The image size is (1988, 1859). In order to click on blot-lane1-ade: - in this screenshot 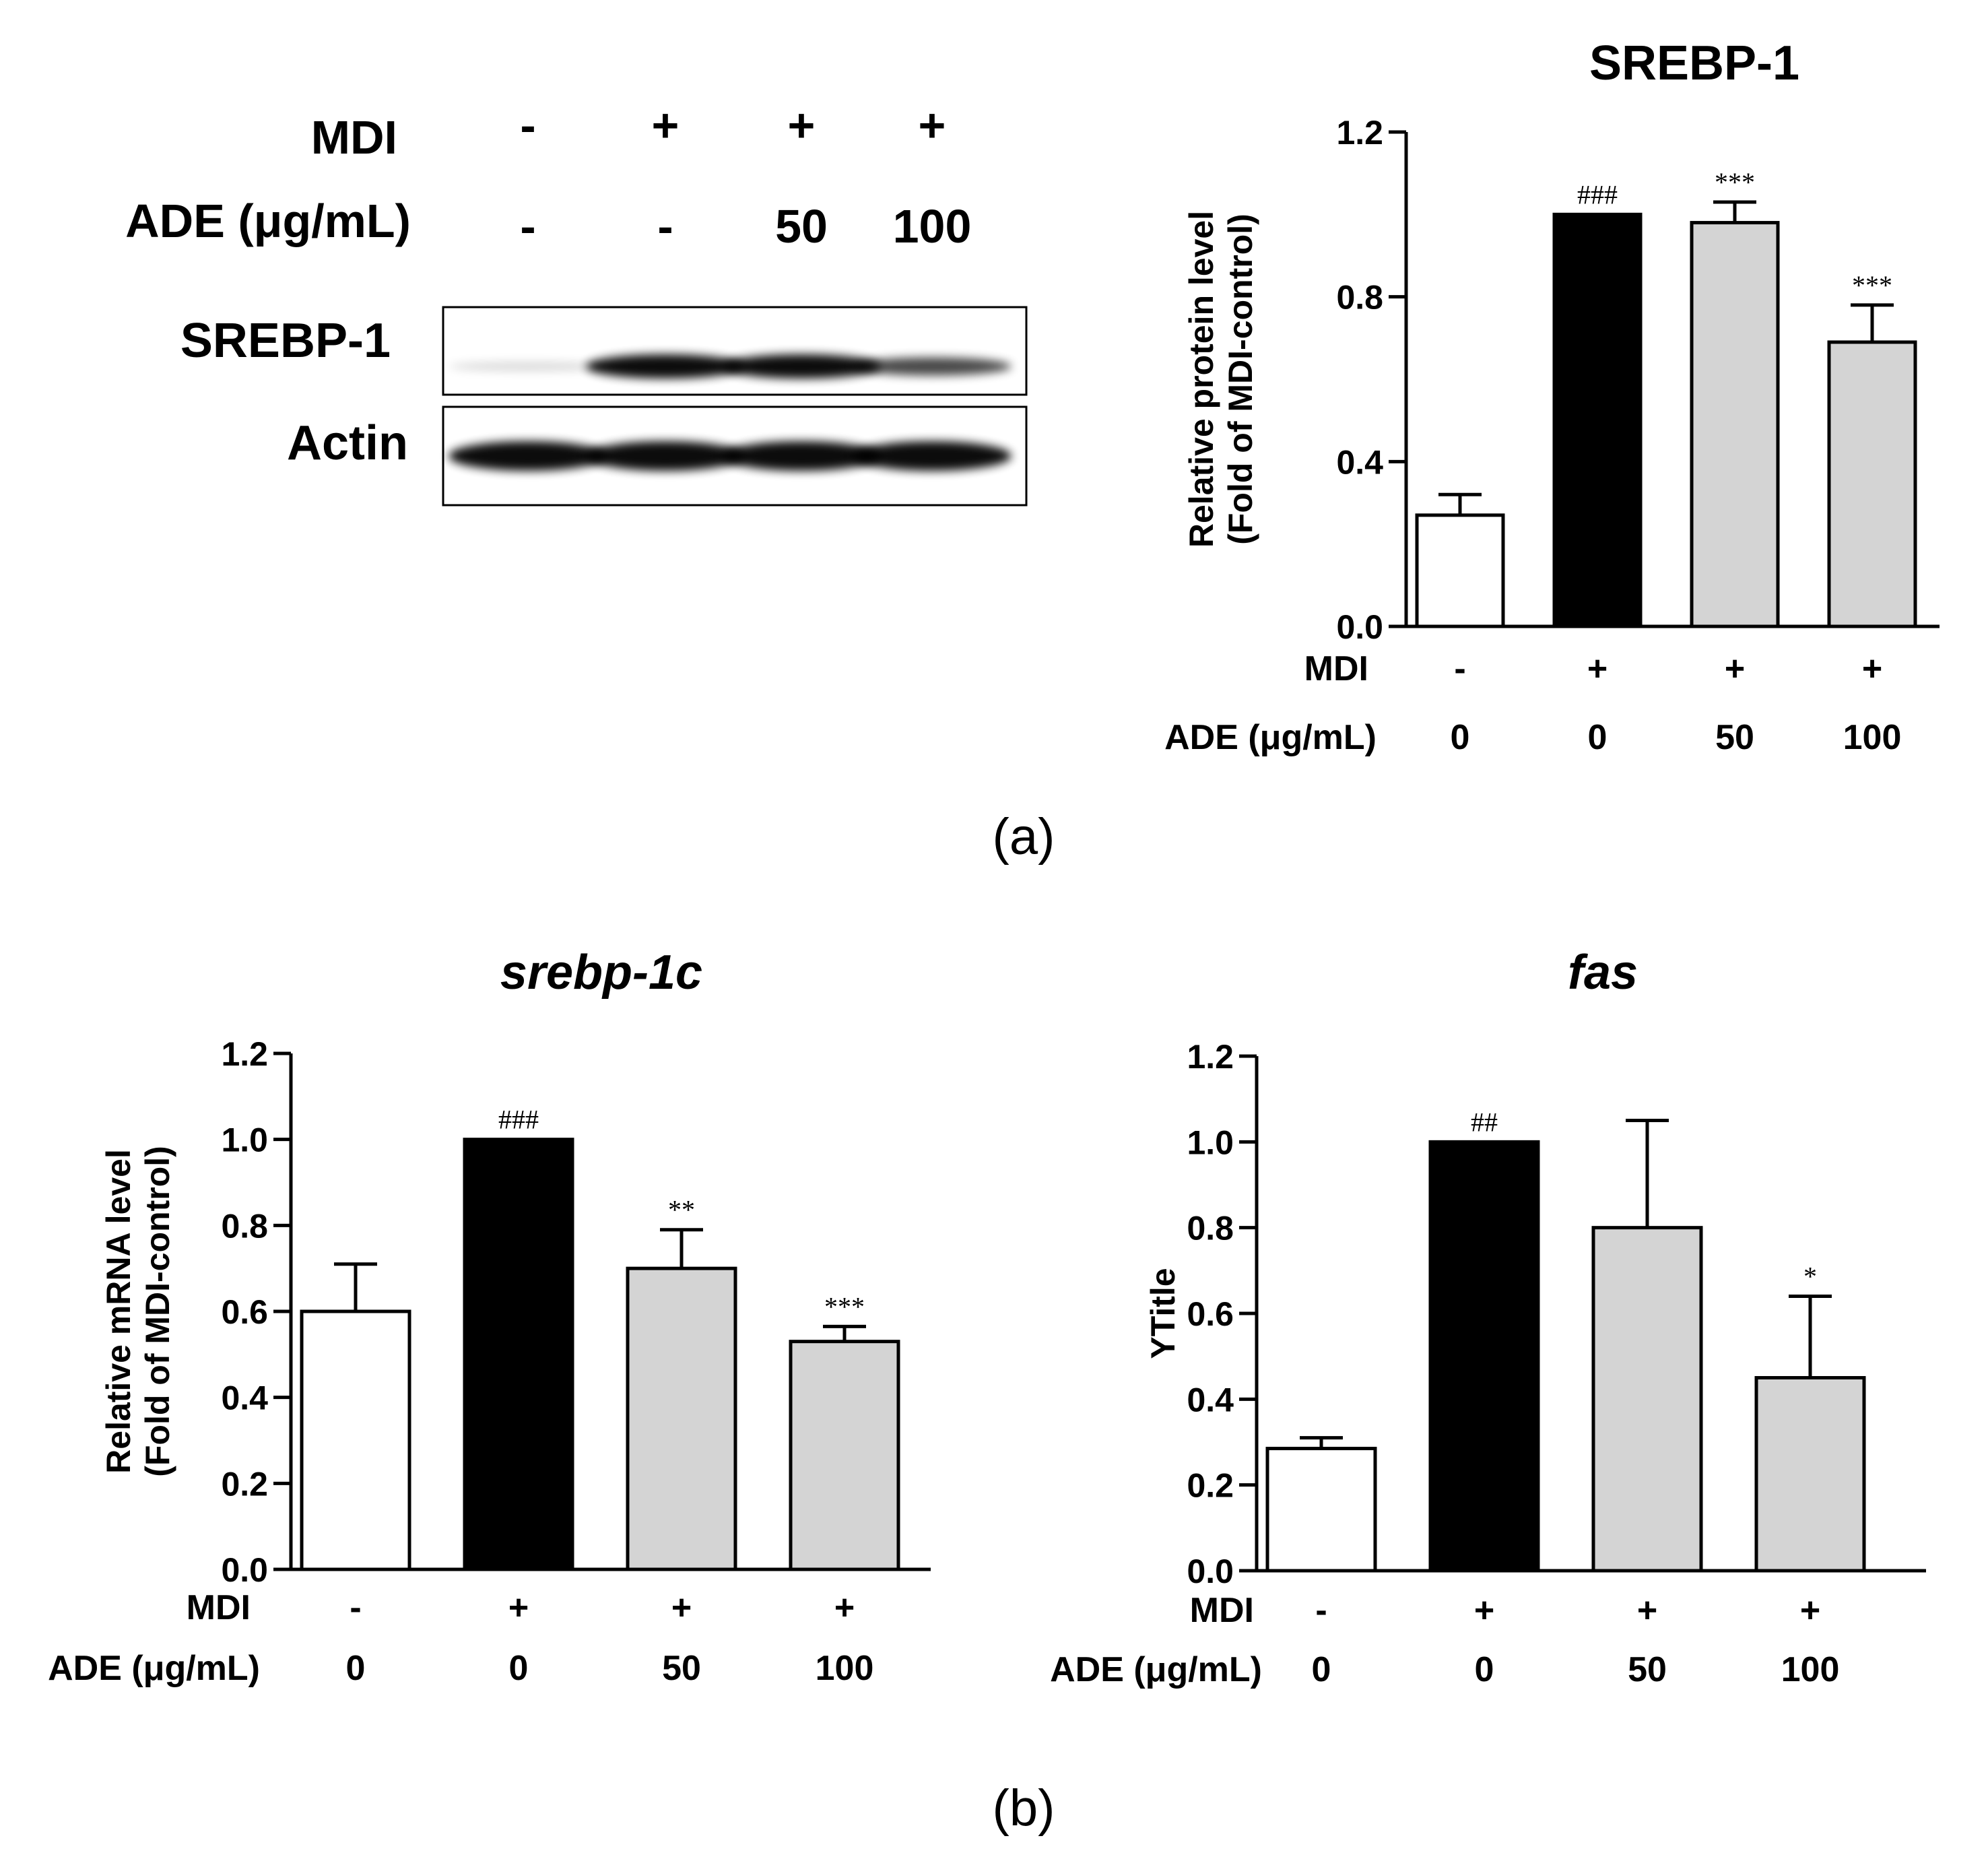, I will do `click(527, 226)`.